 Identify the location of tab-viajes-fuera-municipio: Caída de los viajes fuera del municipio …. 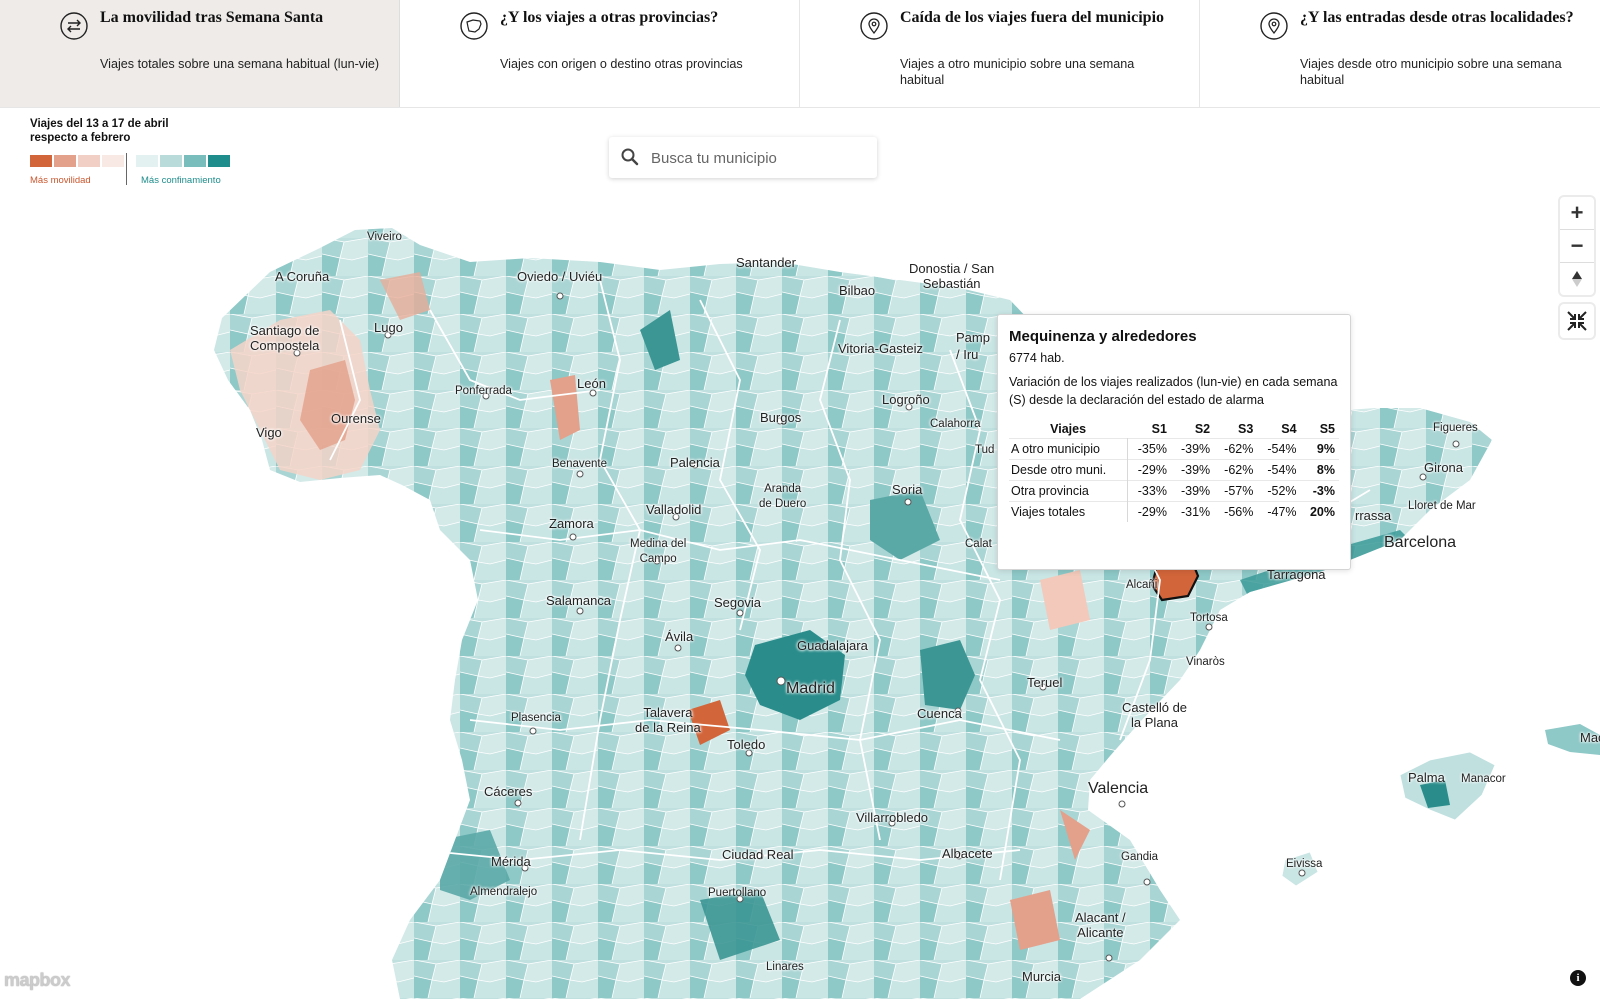
(1000, 53).